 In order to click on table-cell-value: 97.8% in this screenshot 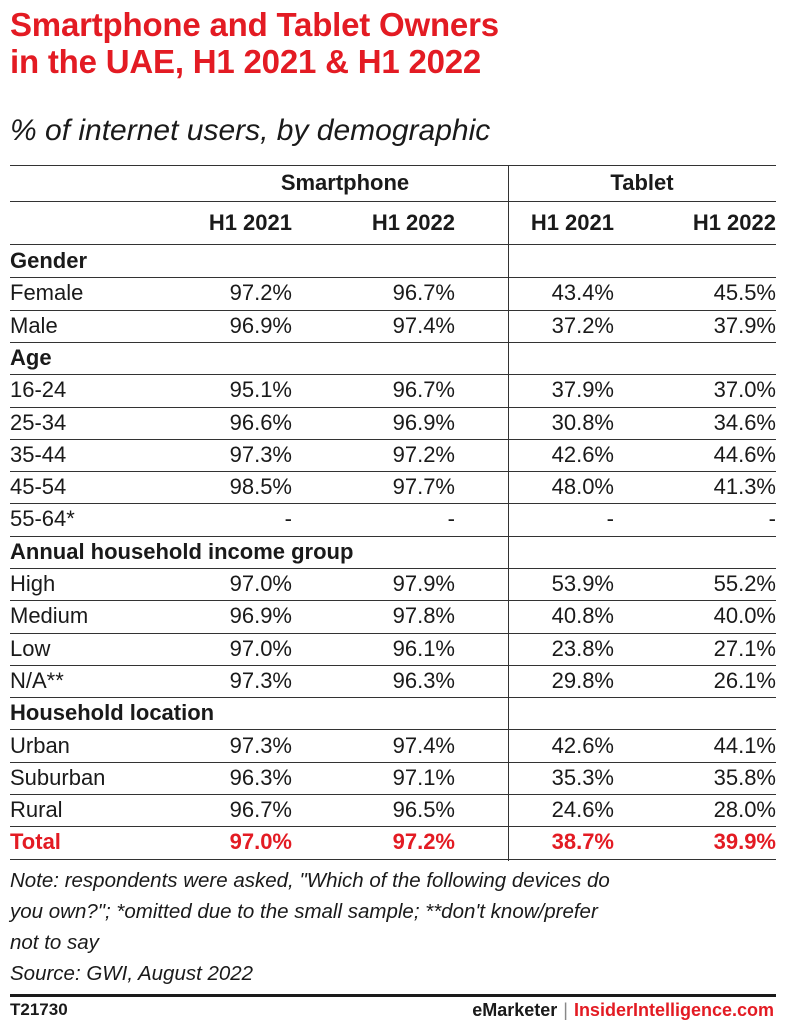, I will do `click(423, 616)`.